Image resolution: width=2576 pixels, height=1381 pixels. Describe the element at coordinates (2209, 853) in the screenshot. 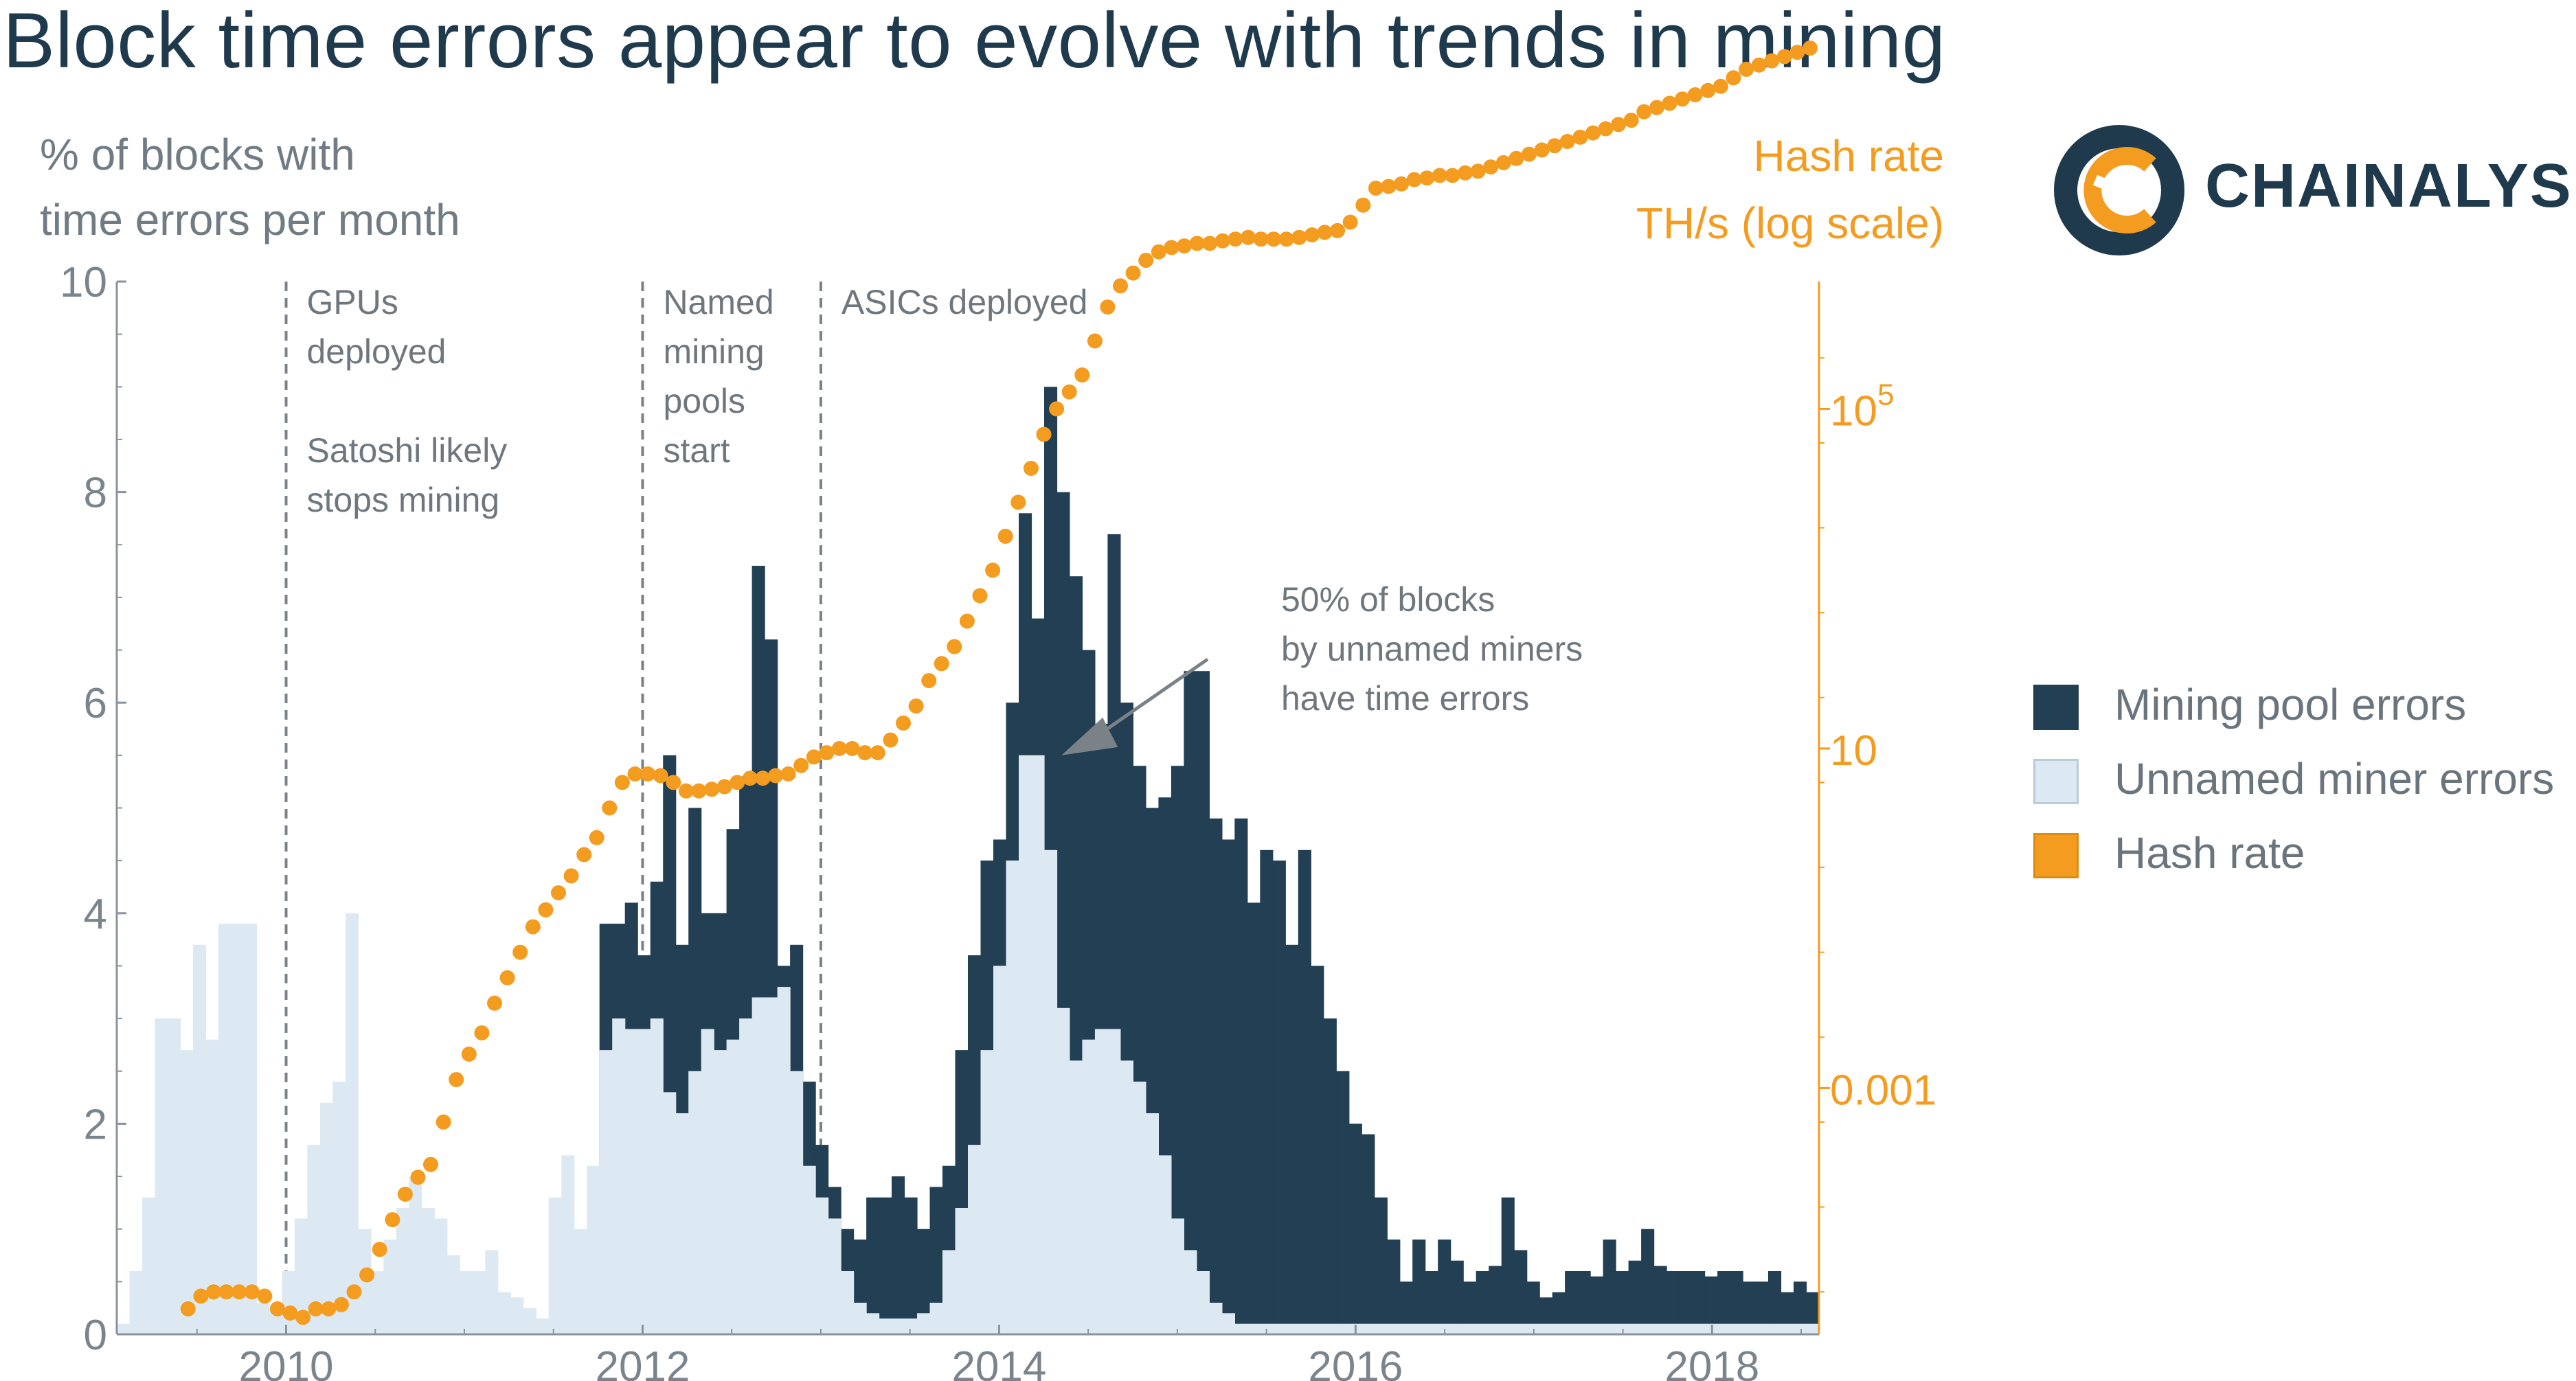

I see `legend-label: Hash rate` at that location.